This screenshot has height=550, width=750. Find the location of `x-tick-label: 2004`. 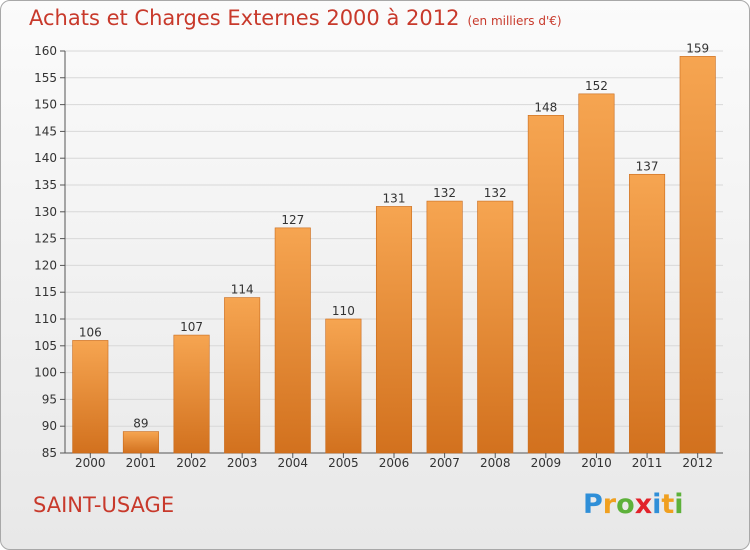

x-tick-label: 2004 is located at coordinates (292, 463).